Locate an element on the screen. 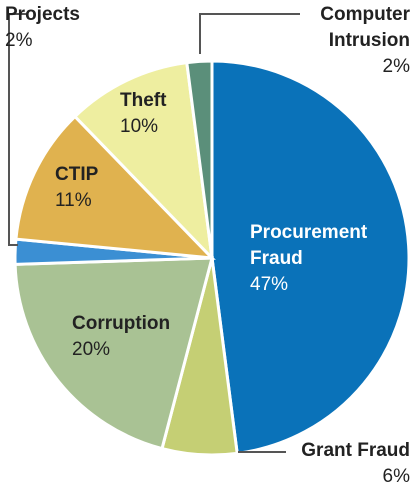 This screenshot has width=416, height=491. slice-label: Projects 2% is located at coordinates (65, 28).